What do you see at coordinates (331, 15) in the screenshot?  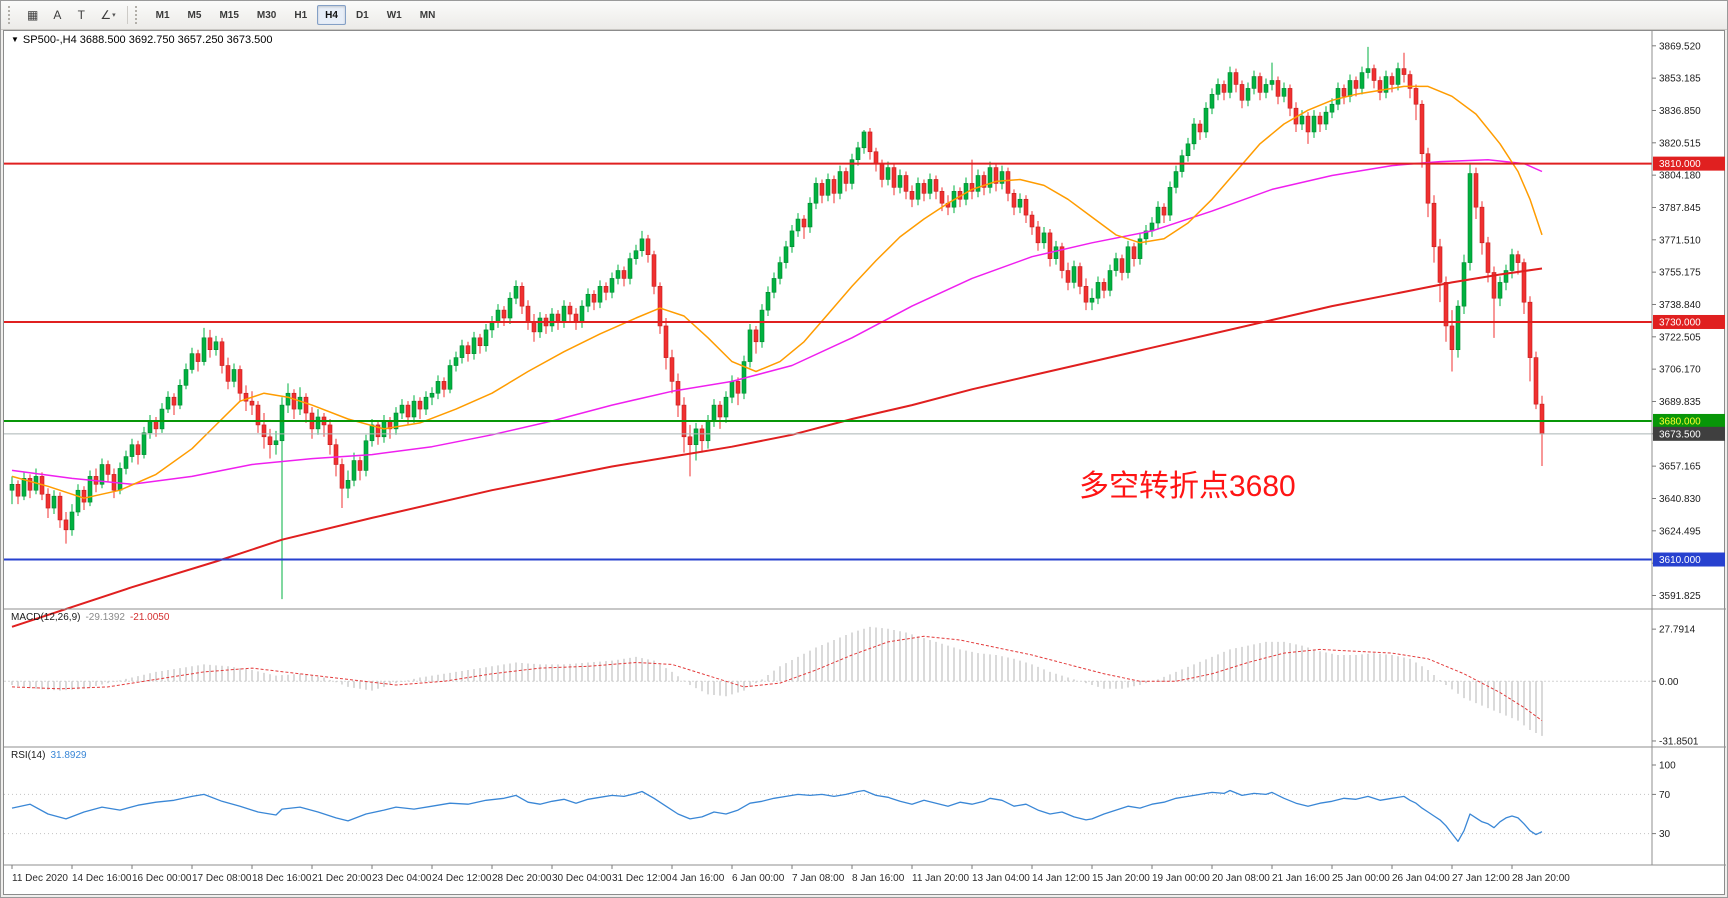 I see `timeframe-button: H4` at bounding box center [331, 15].